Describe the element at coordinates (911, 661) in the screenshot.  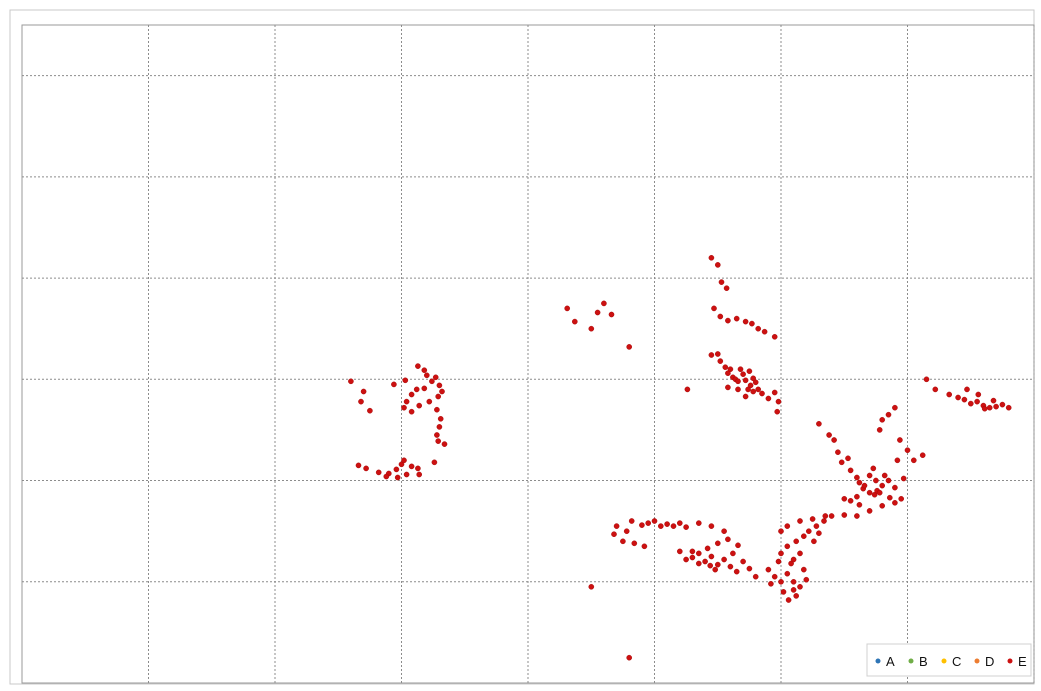
I see `legend-marker-b` at that location.